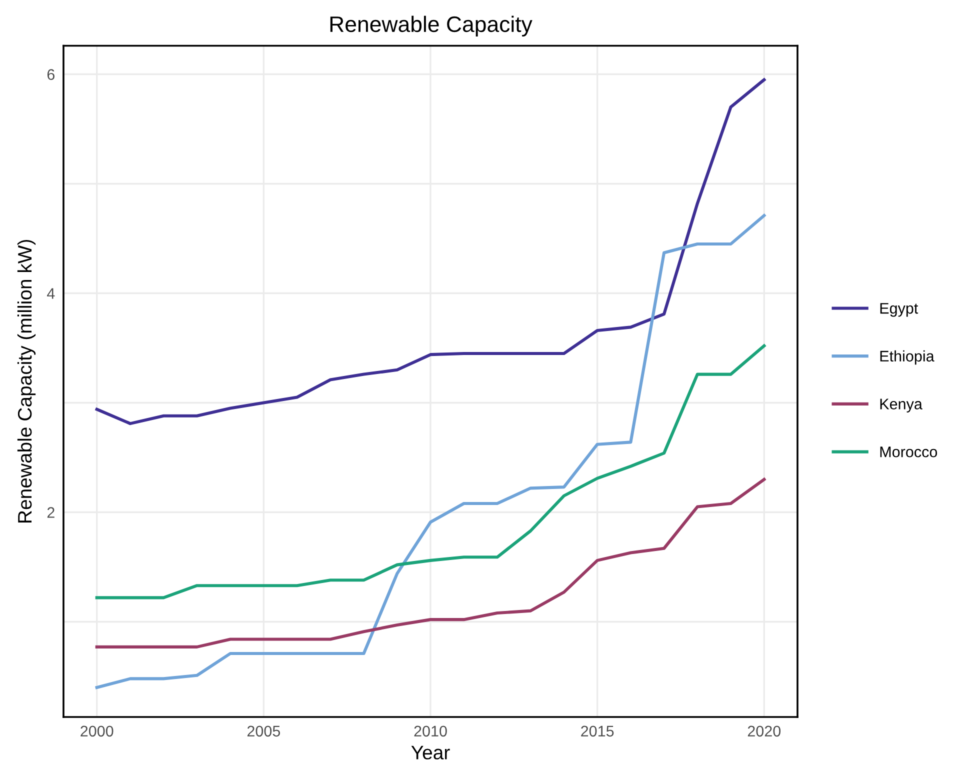 Image resolution: width=962 pixels, height=776 pixels. What do you see at coordinates (597, 731) in the screenshot?
I see `x-tick-label: 2015` at bounding box center [597, 731].